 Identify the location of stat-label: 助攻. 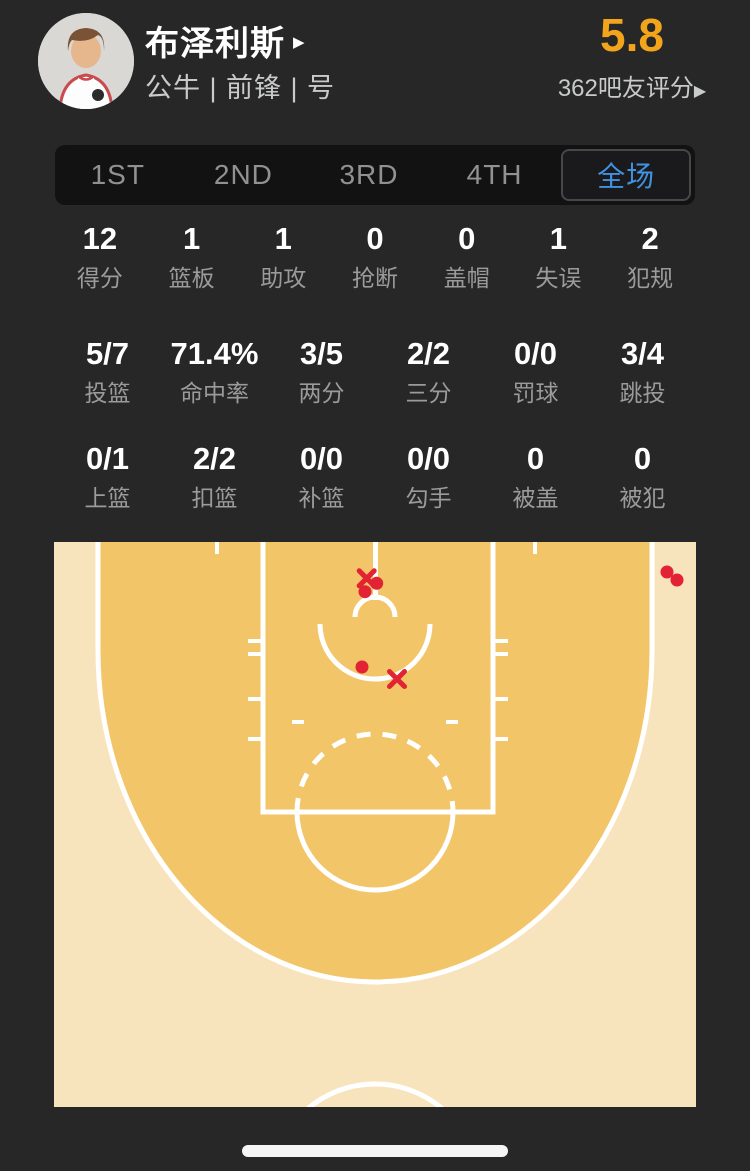
(283, 278).